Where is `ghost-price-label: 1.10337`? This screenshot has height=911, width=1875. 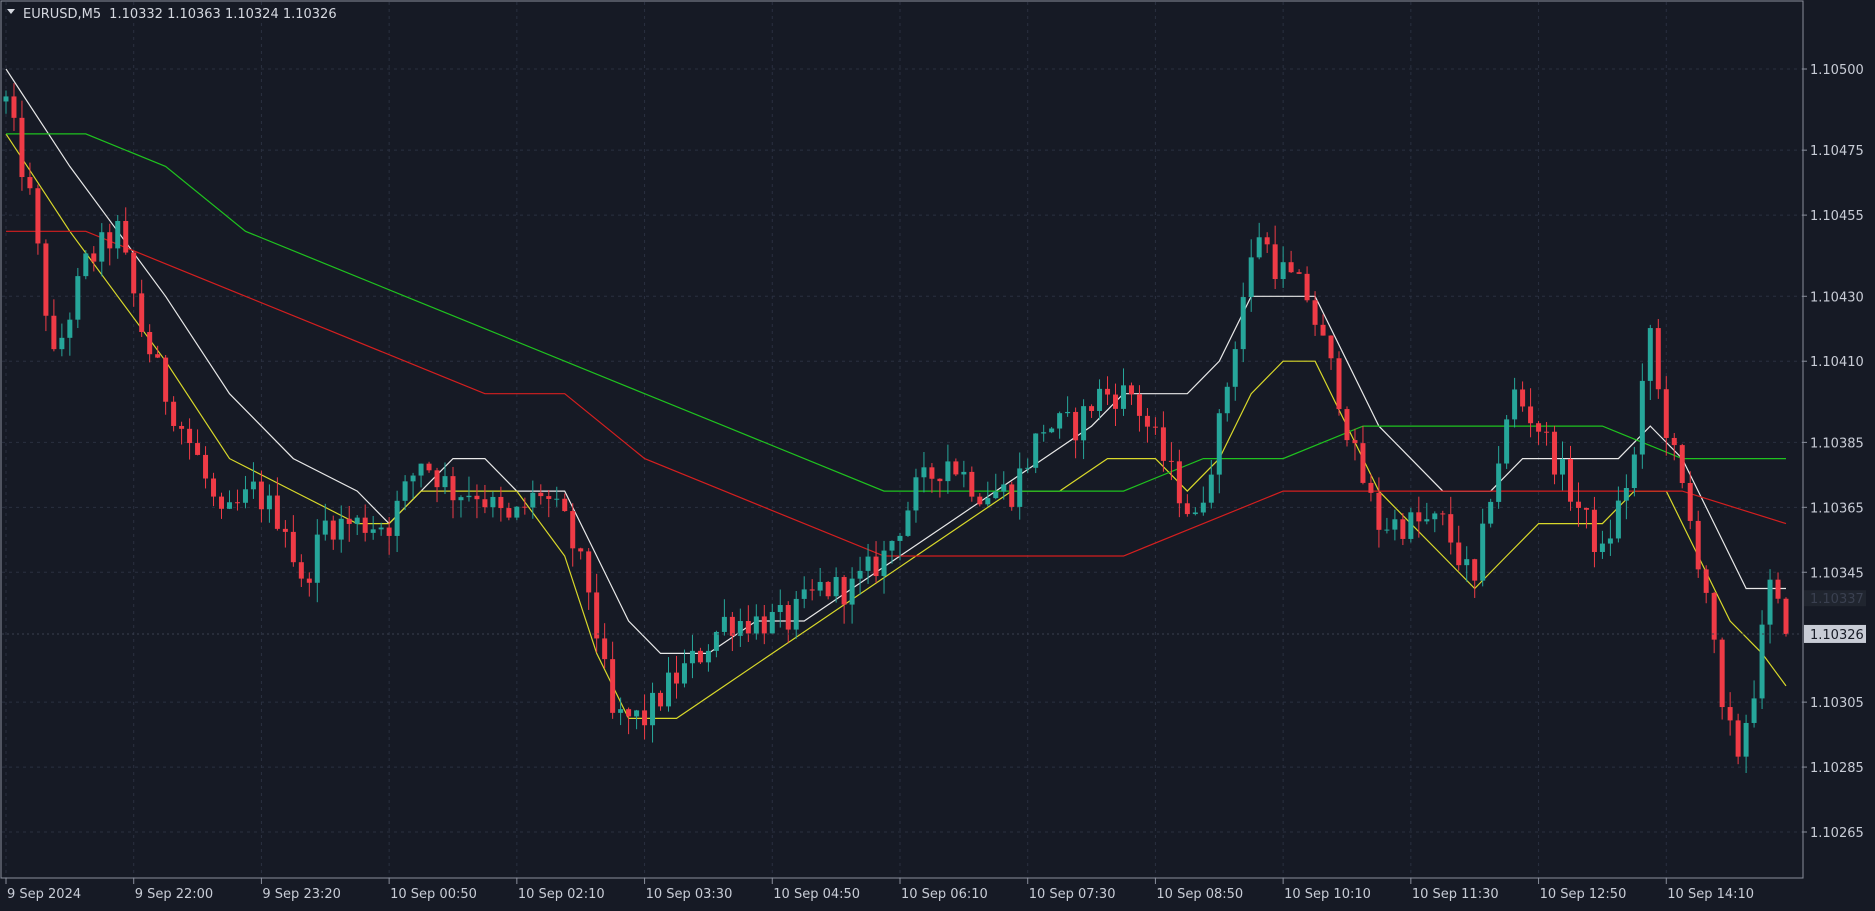
ghost-price-label: 1.10337 is located at coordinates (1837, 599).